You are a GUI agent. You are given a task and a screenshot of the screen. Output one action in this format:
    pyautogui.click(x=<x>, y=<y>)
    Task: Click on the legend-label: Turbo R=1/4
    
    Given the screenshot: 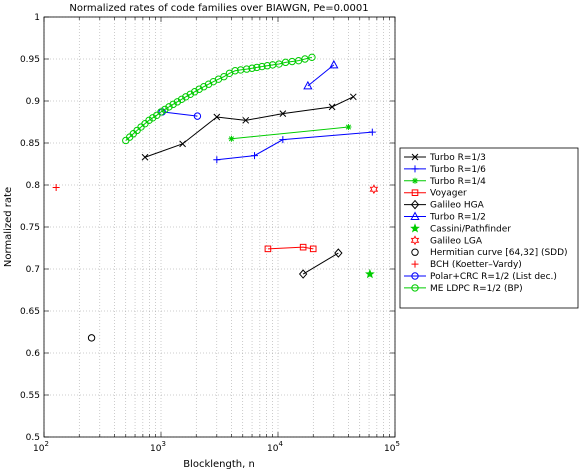 What is the action you would take?
    pyautogui.click(x=457, y=182)
    